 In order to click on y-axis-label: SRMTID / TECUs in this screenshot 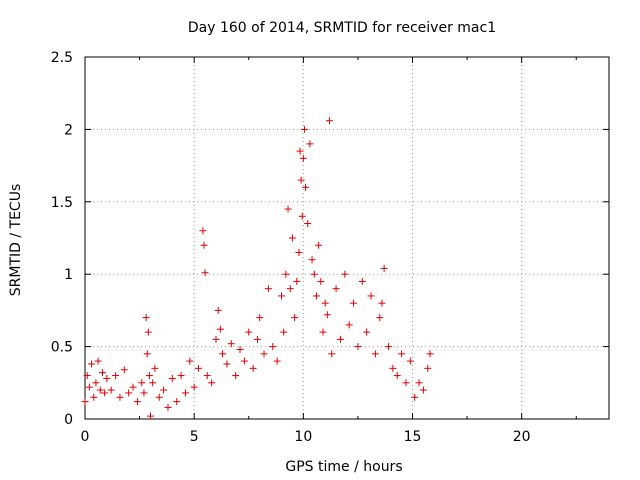, I will do `click(16, 240)`.